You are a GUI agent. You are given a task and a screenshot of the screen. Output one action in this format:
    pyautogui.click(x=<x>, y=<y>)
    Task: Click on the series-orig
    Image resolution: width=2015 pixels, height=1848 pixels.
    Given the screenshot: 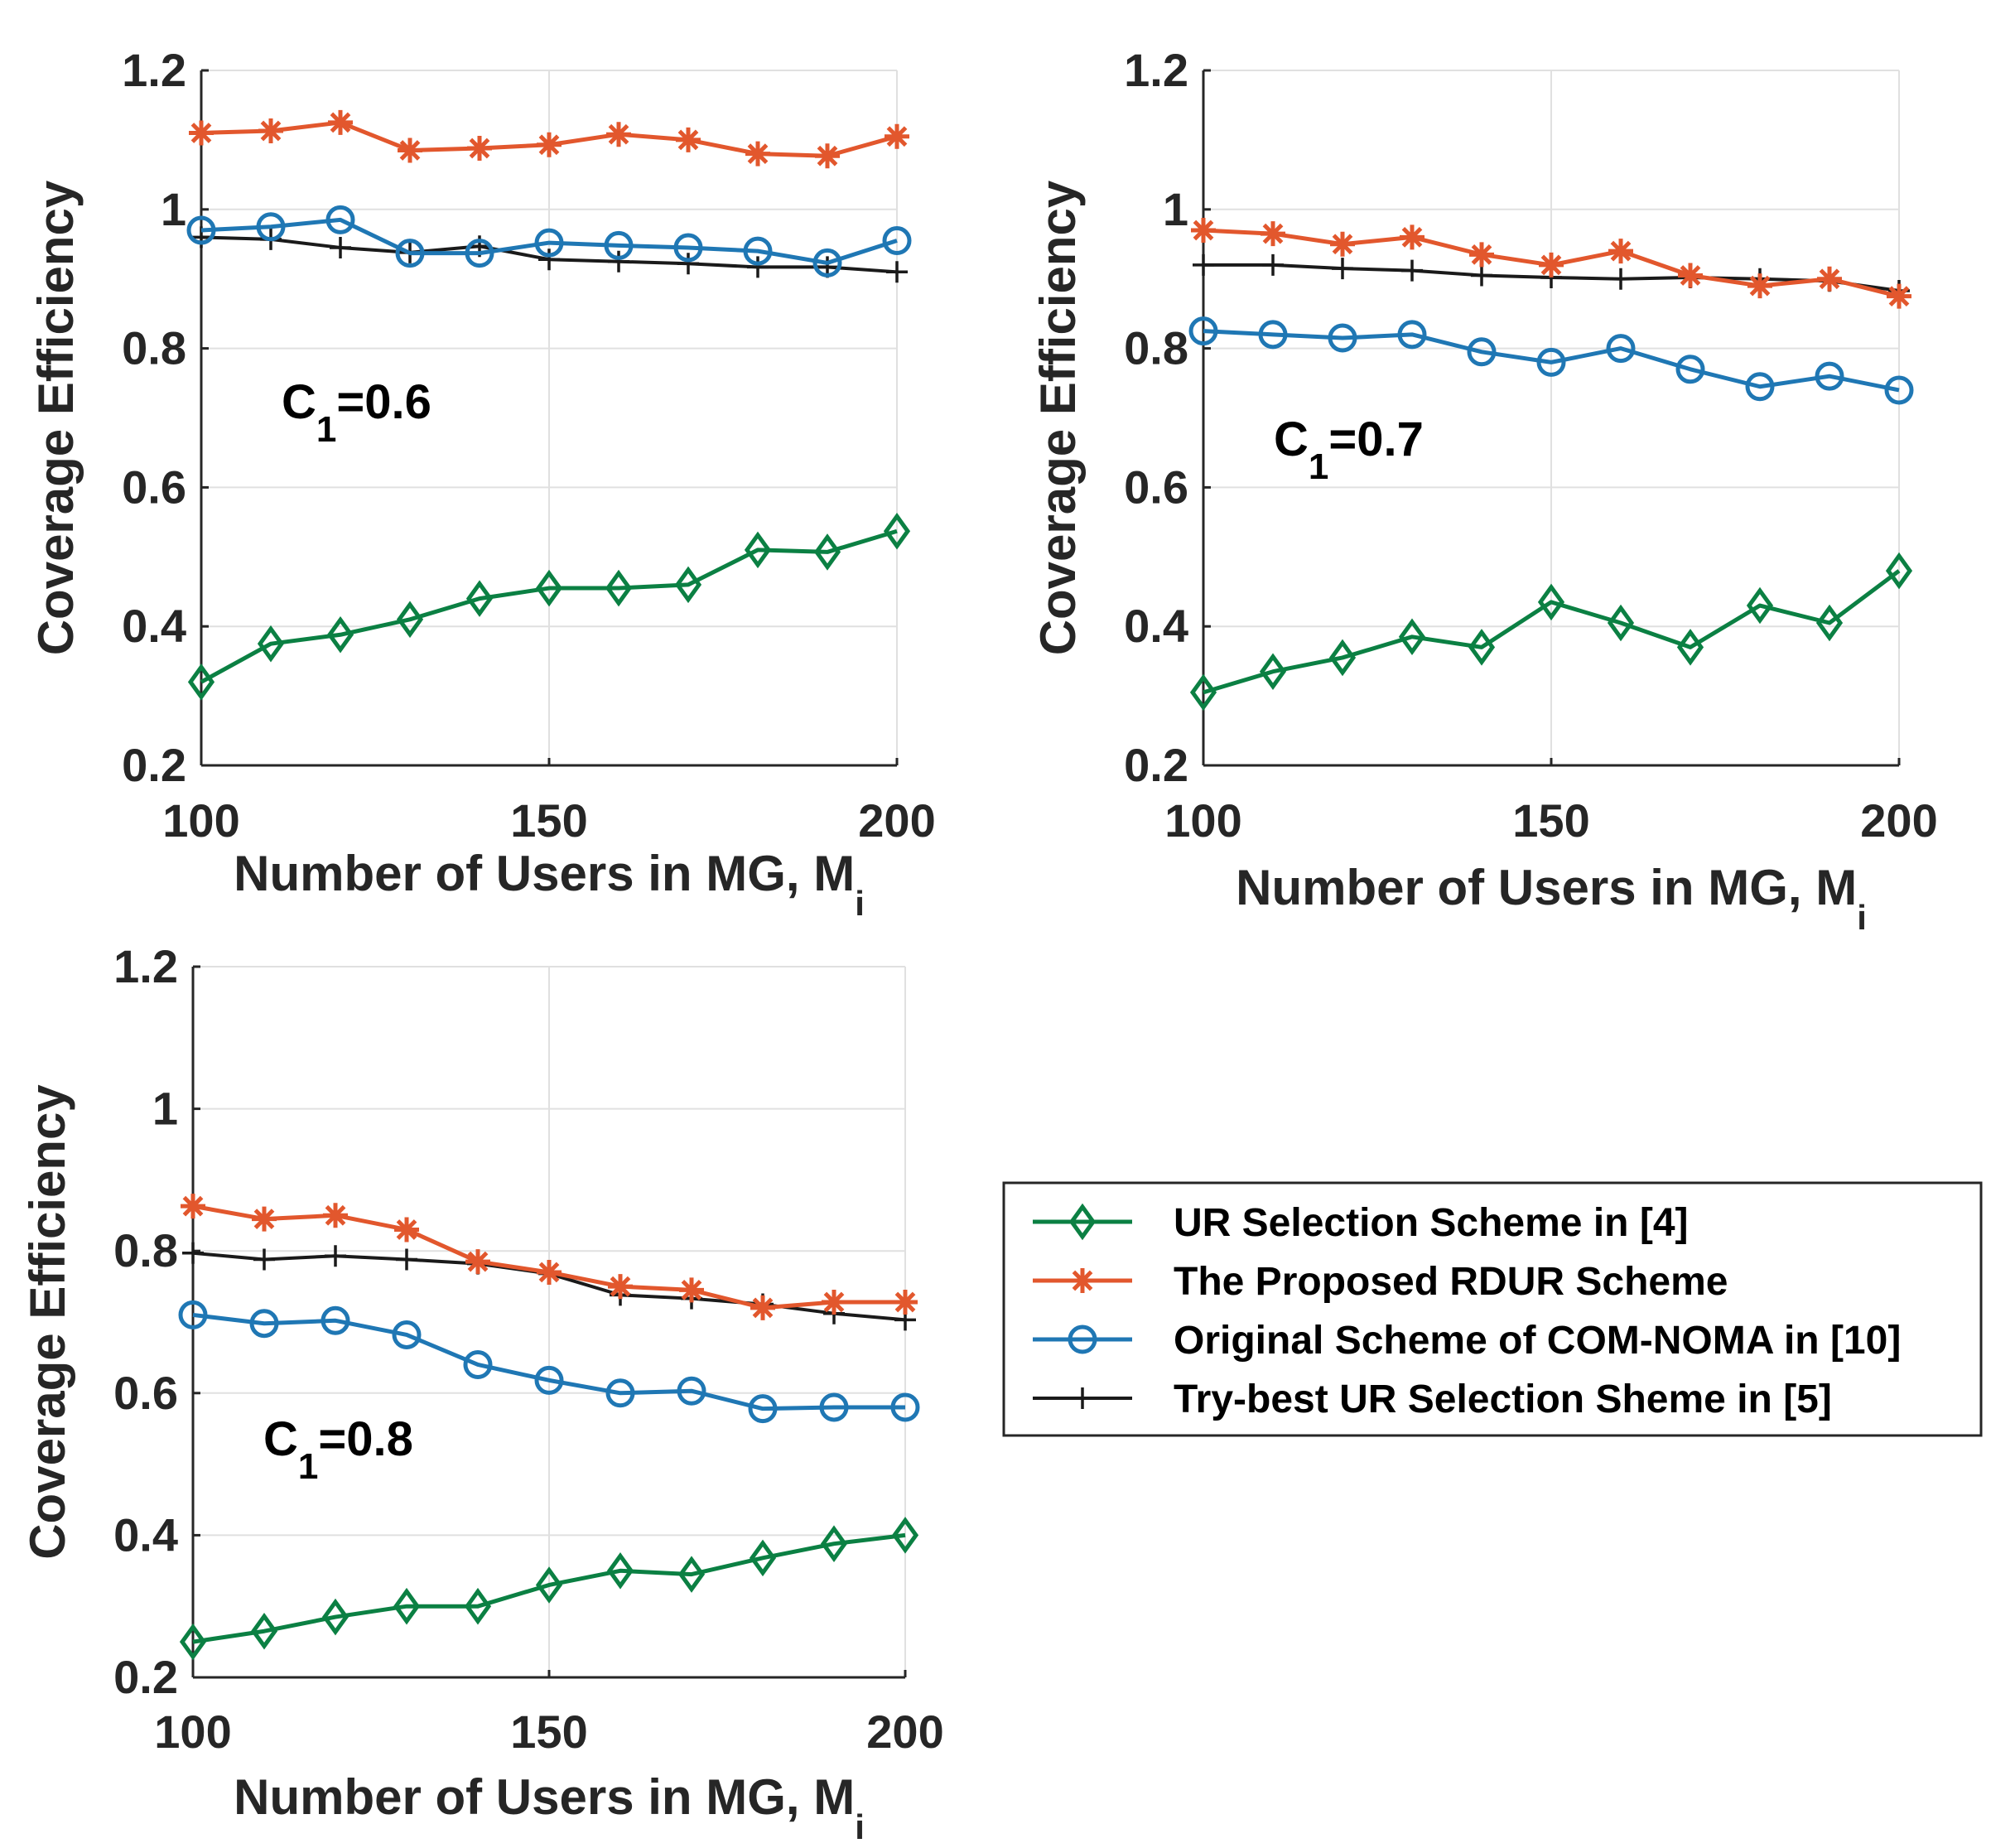 What is the action you would take?
    pyautogui.click(x=1551, y=360)
    